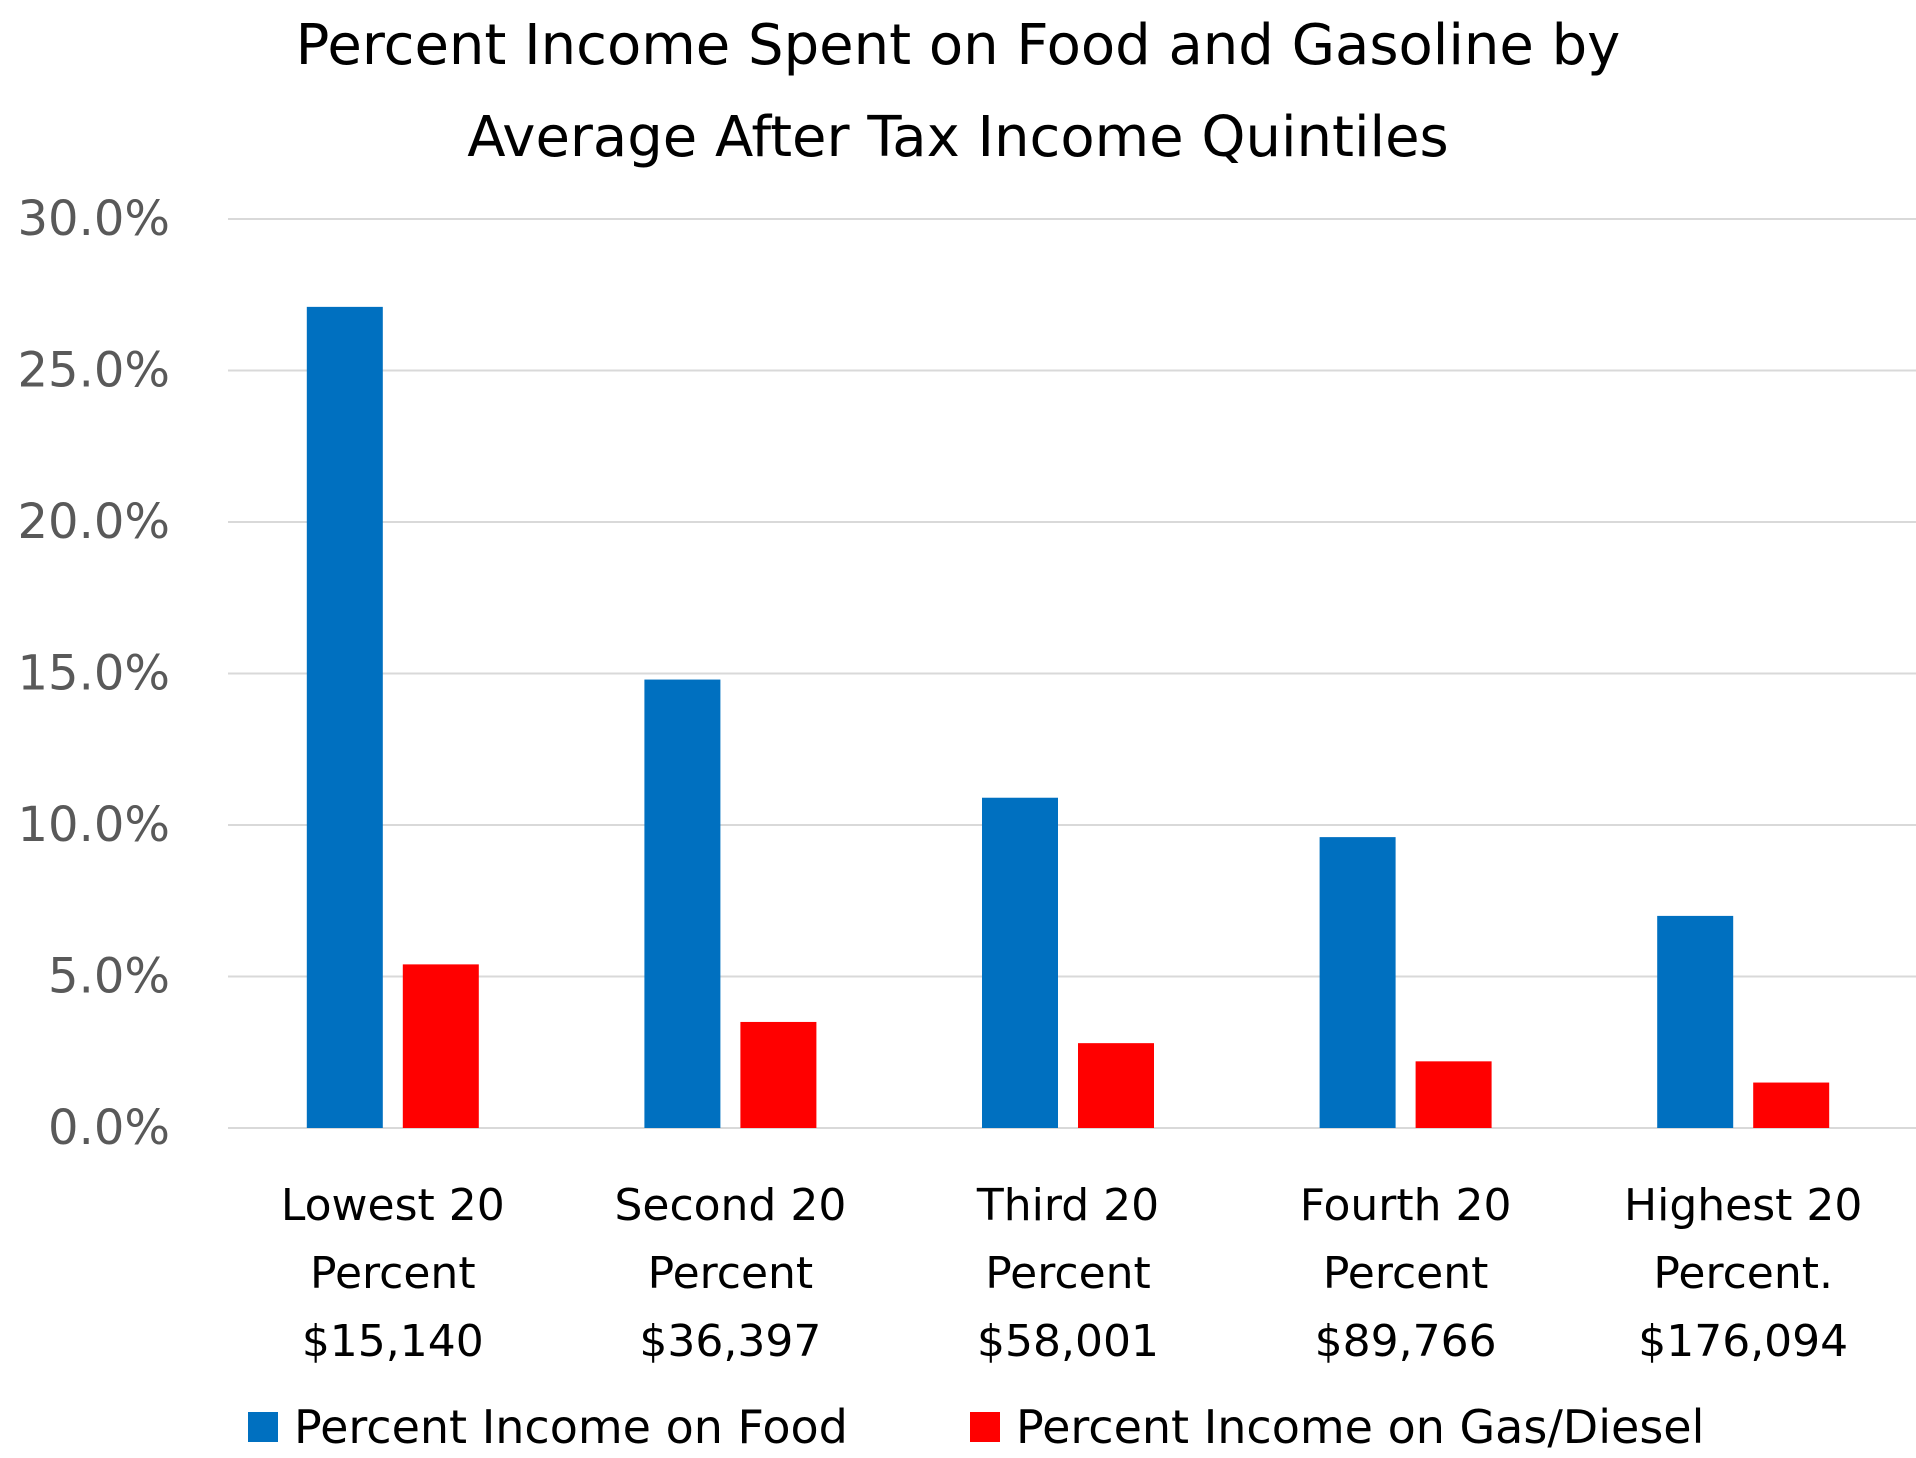 This screenshot has width=1916, height=1458. What do you see at coordinates (1068, 1341) in the screenshot?
I see `x-tick-label: $58,001` at bounding box center [1068, 1341].